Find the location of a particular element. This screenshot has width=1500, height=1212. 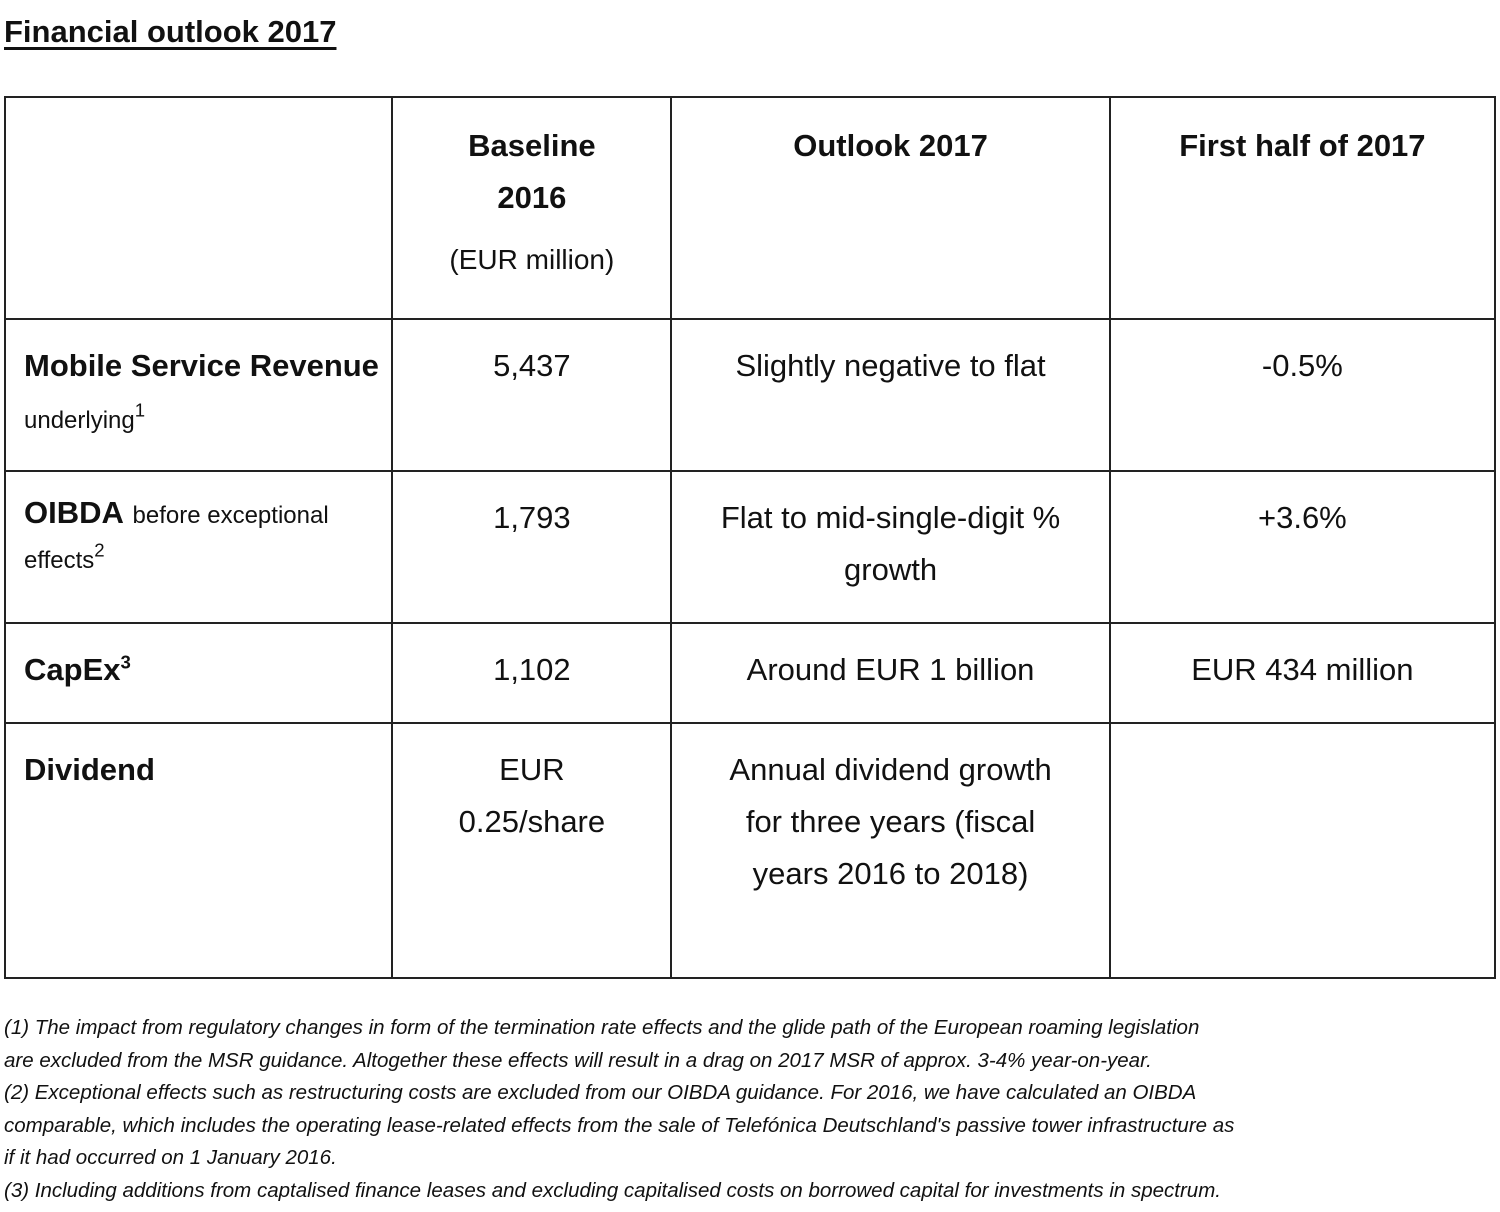

cell-outlook: Around EUR 1 billion is located at coordinates (890, 673).